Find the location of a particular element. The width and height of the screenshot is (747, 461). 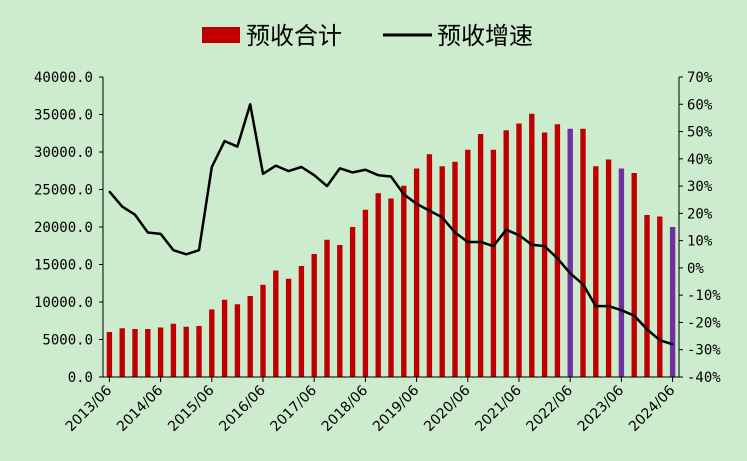

right-tick-label: -20% is located at coordinates (704, 323).